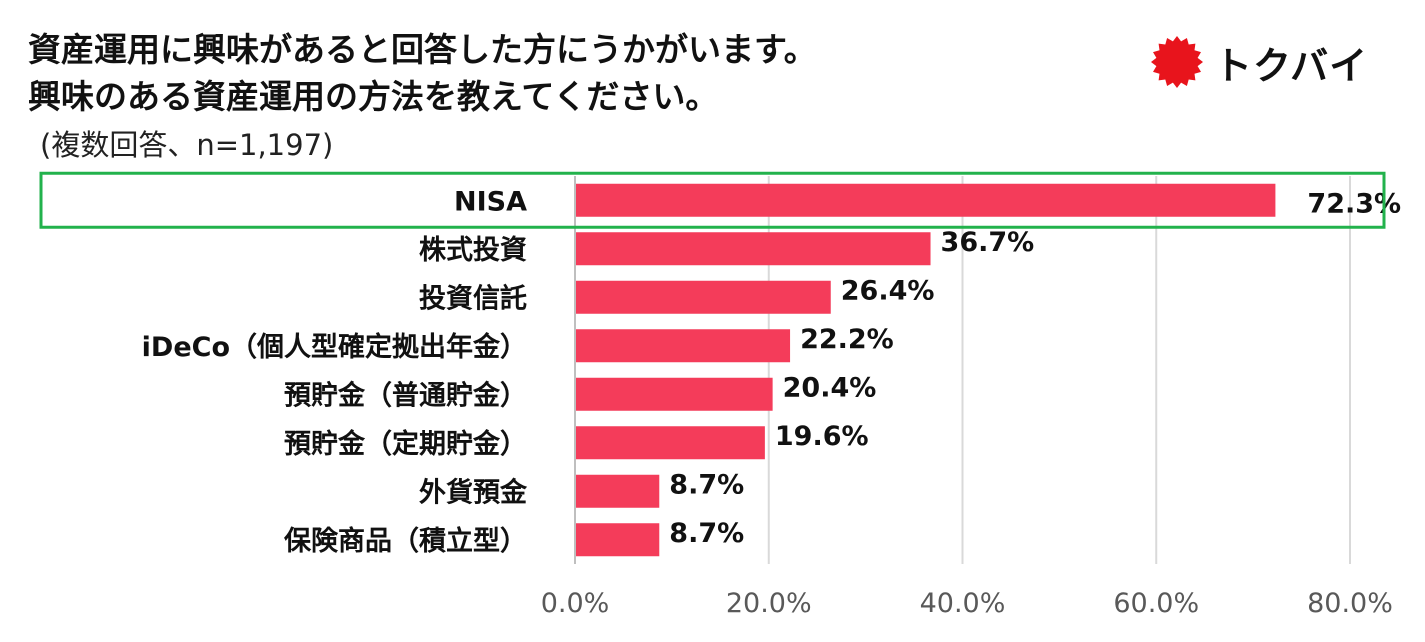  What do you see at coordinates (405, 395) in the screenshot?
I see `category-label: 預貯金（普通貯金）` at bounding box center [405, 395].